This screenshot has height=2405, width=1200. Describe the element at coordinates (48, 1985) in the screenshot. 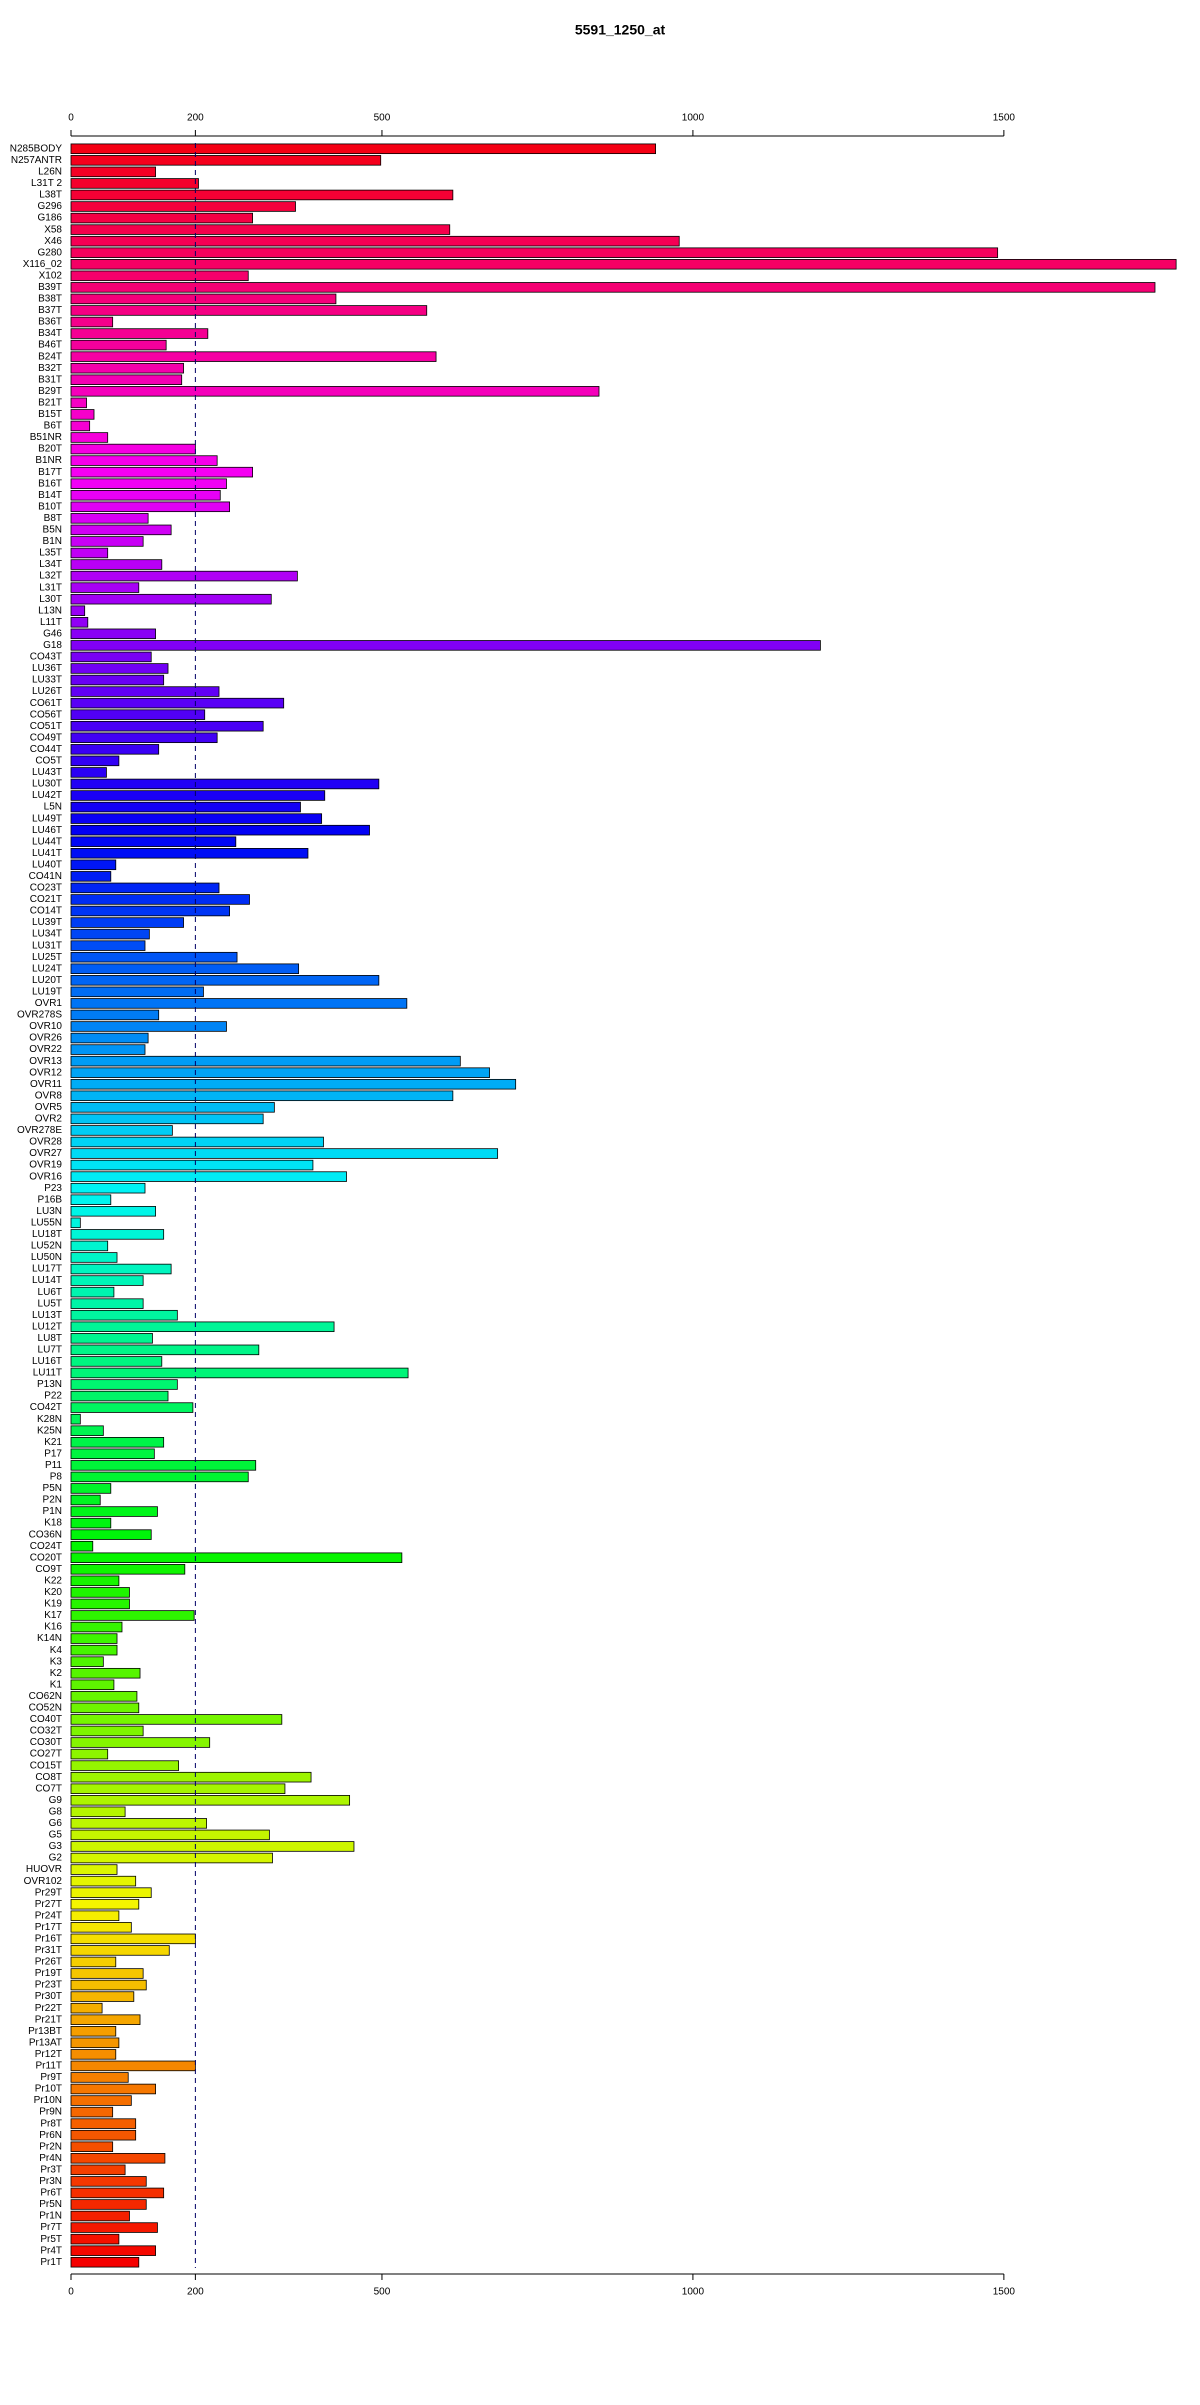

I see `y-tick-label: Pr23T` at that location.